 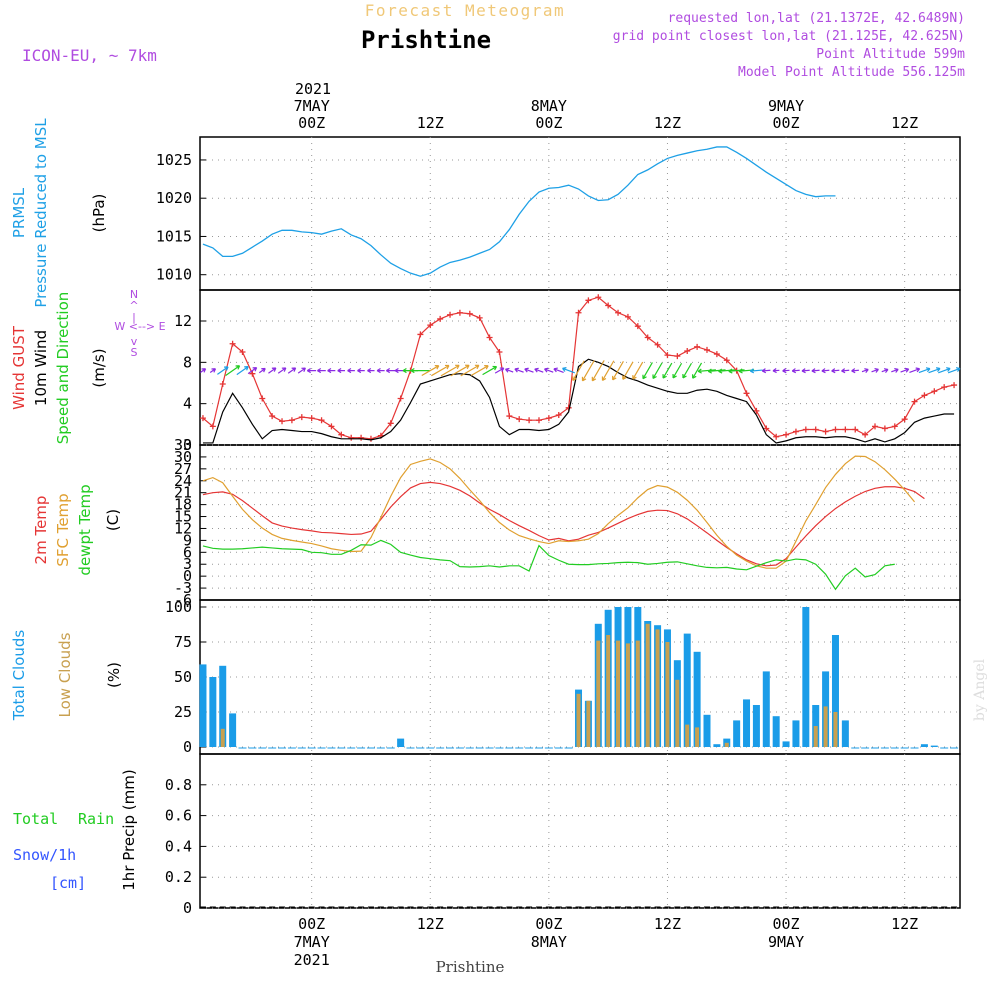 I want to click on bottom-time-label: 8MAY, so click(x=549, y=942).